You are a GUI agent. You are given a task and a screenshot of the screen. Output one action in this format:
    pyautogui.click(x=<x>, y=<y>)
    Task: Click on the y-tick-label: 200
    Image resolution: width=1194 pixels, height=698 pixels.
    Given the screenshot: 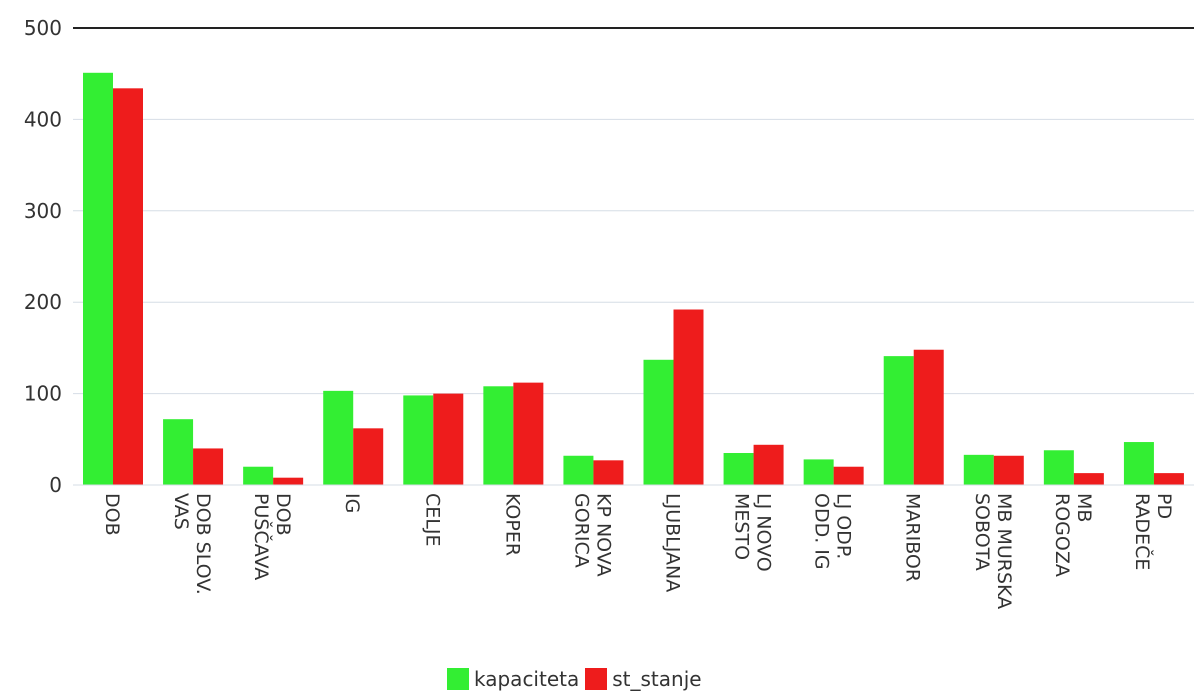 What is the action you would take?
    pyautogui.click(x=43, y=302)
    